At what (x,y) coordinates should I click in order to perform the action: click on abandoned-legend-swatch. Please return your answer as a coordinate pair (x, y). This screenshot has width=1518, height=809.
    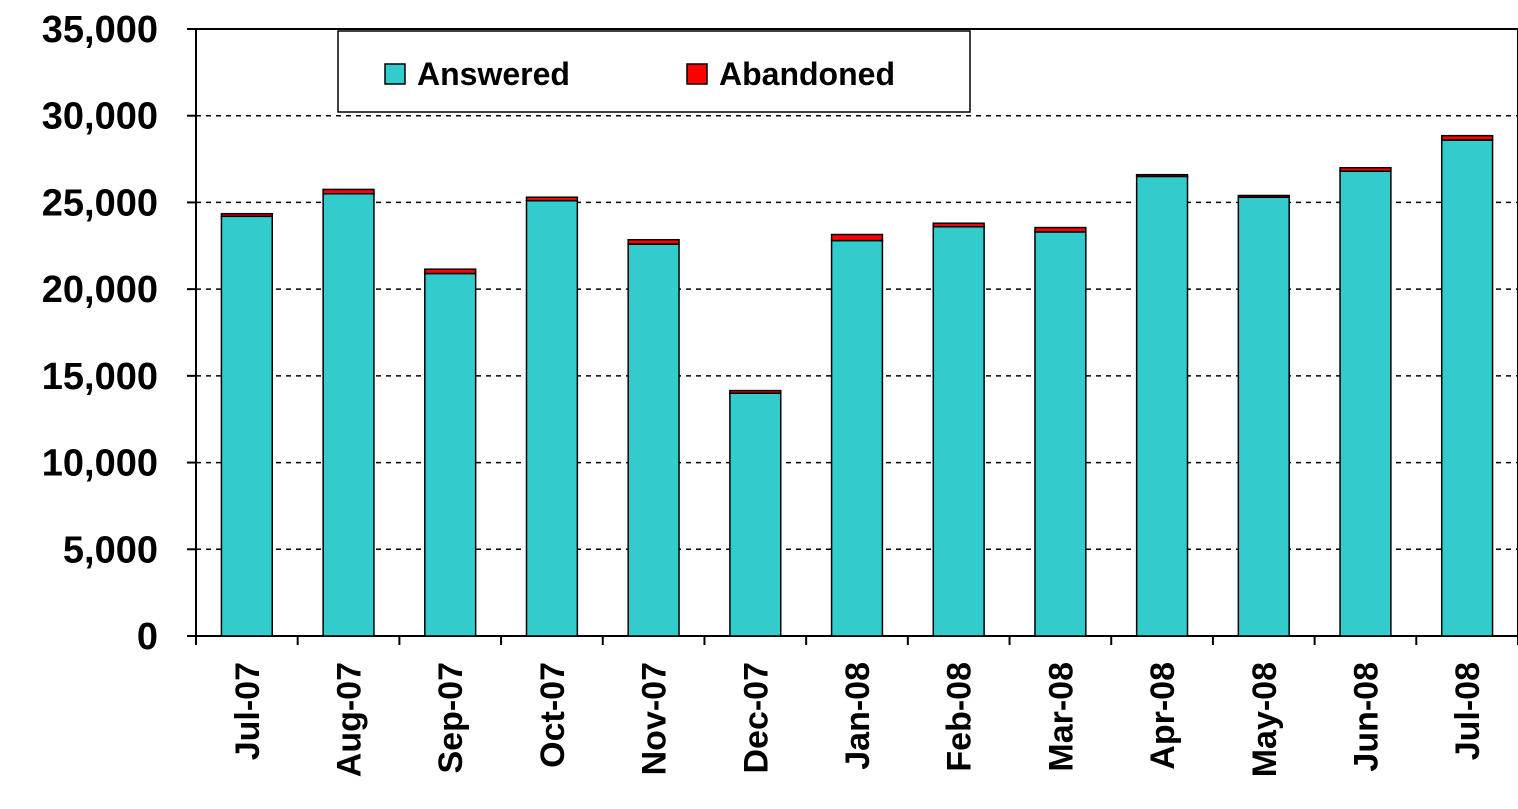
    Looking at the image, I should click on (697, 74).